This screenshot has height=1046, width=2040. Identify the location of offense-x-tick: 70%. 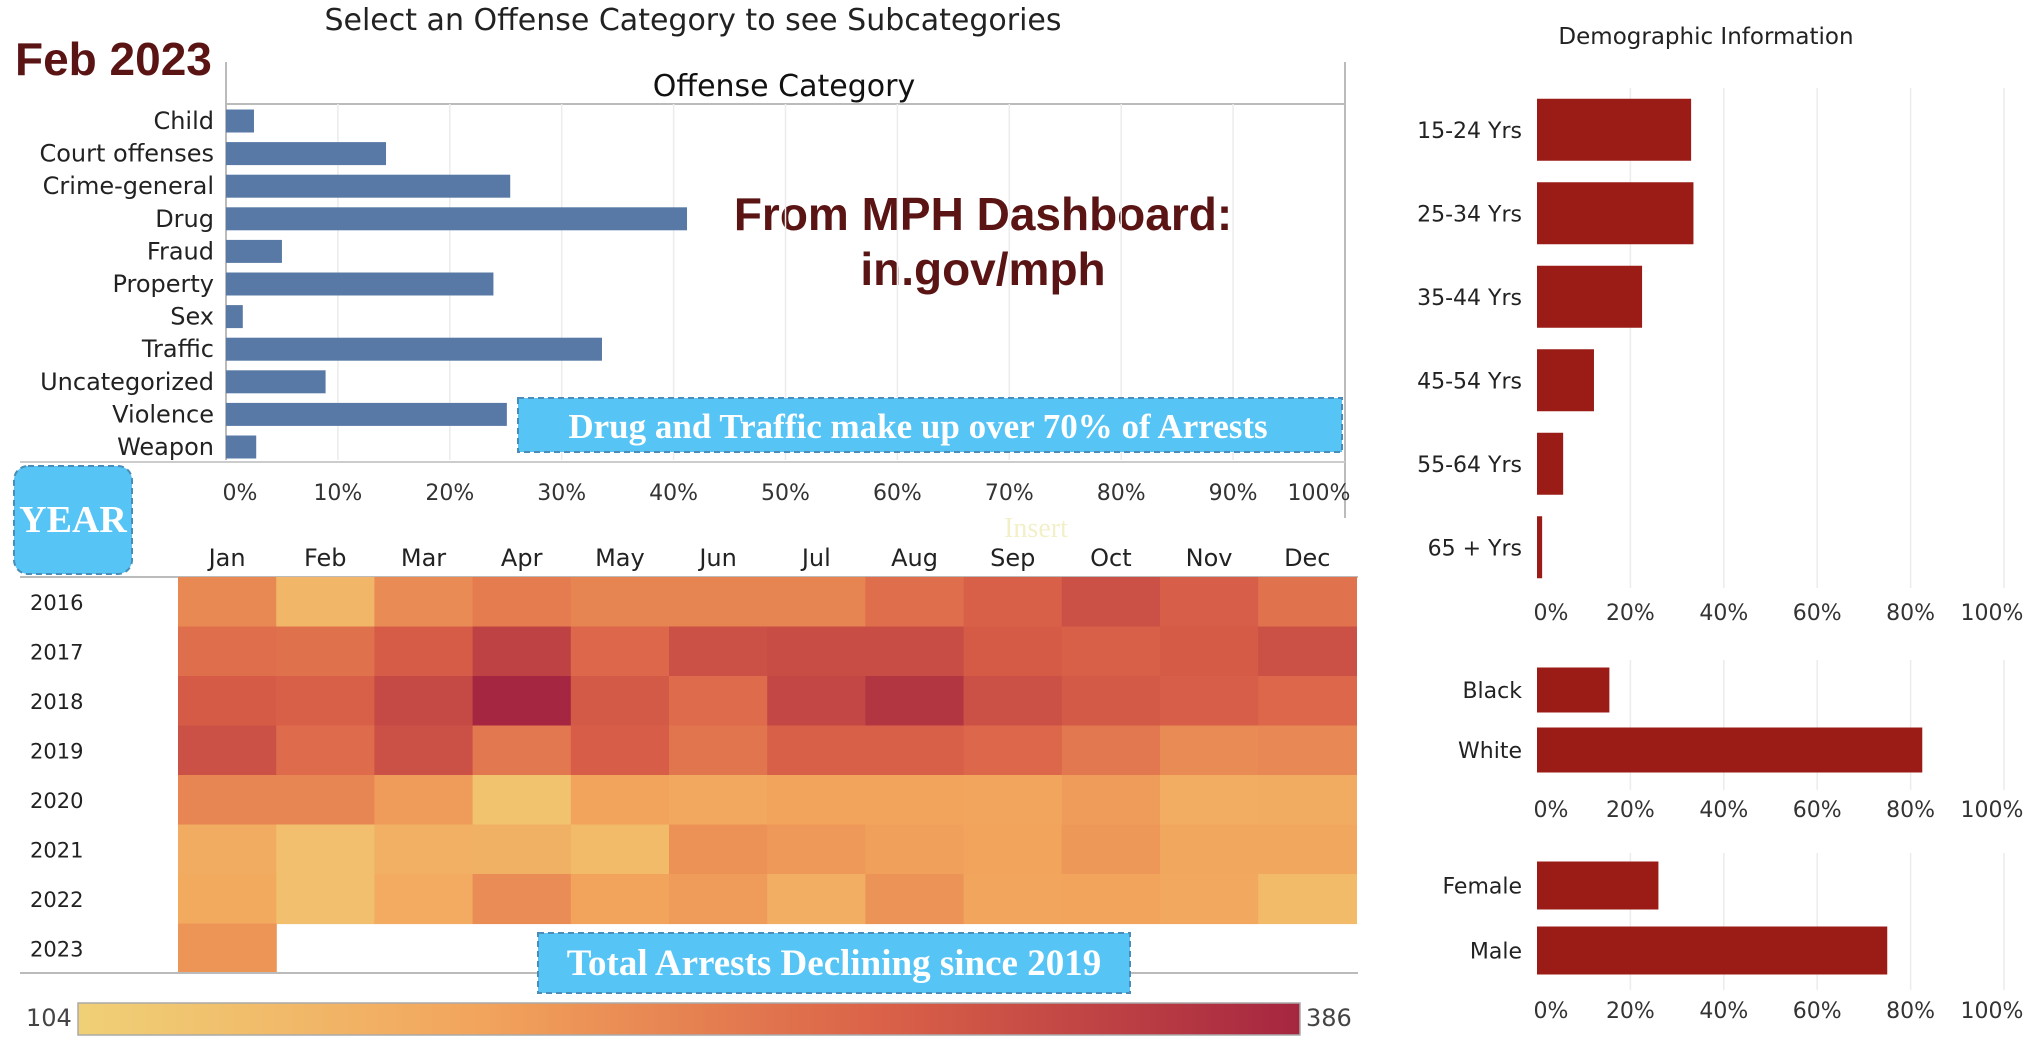
(1009, 493).